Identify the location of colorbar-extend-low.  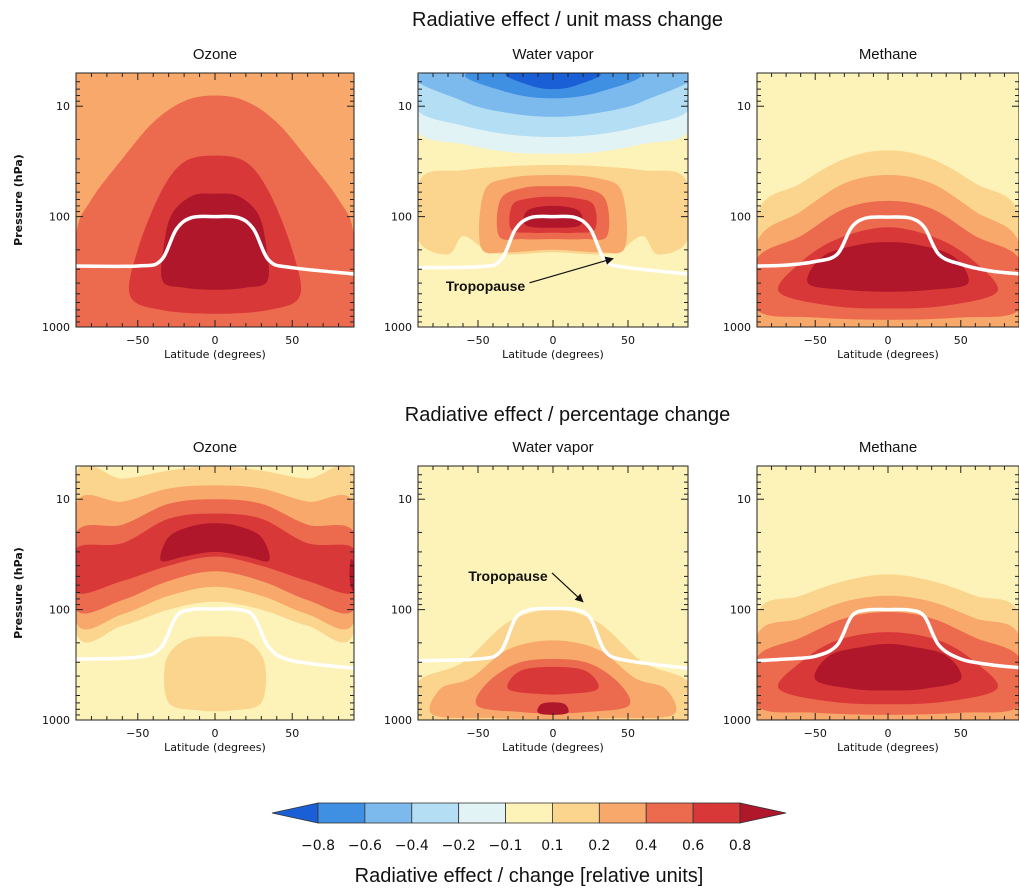
(295, 813).